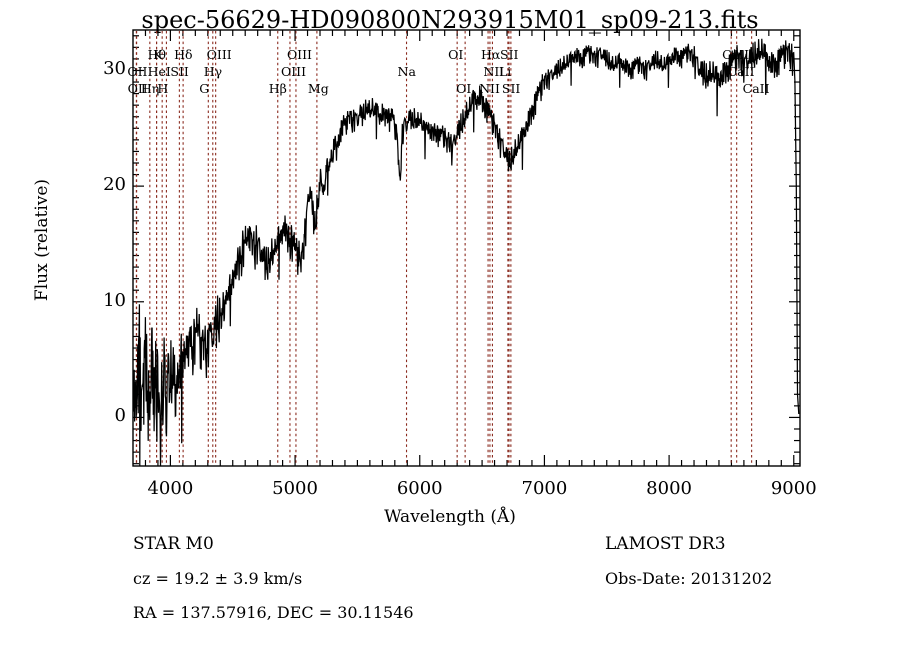 Image resolution: width=900 pixels, height=649 pixels. What do you see at coordinates (173, 544) in the screenshot?
I see `object-class-label: STAR M0` at bounding box center [173, 544].